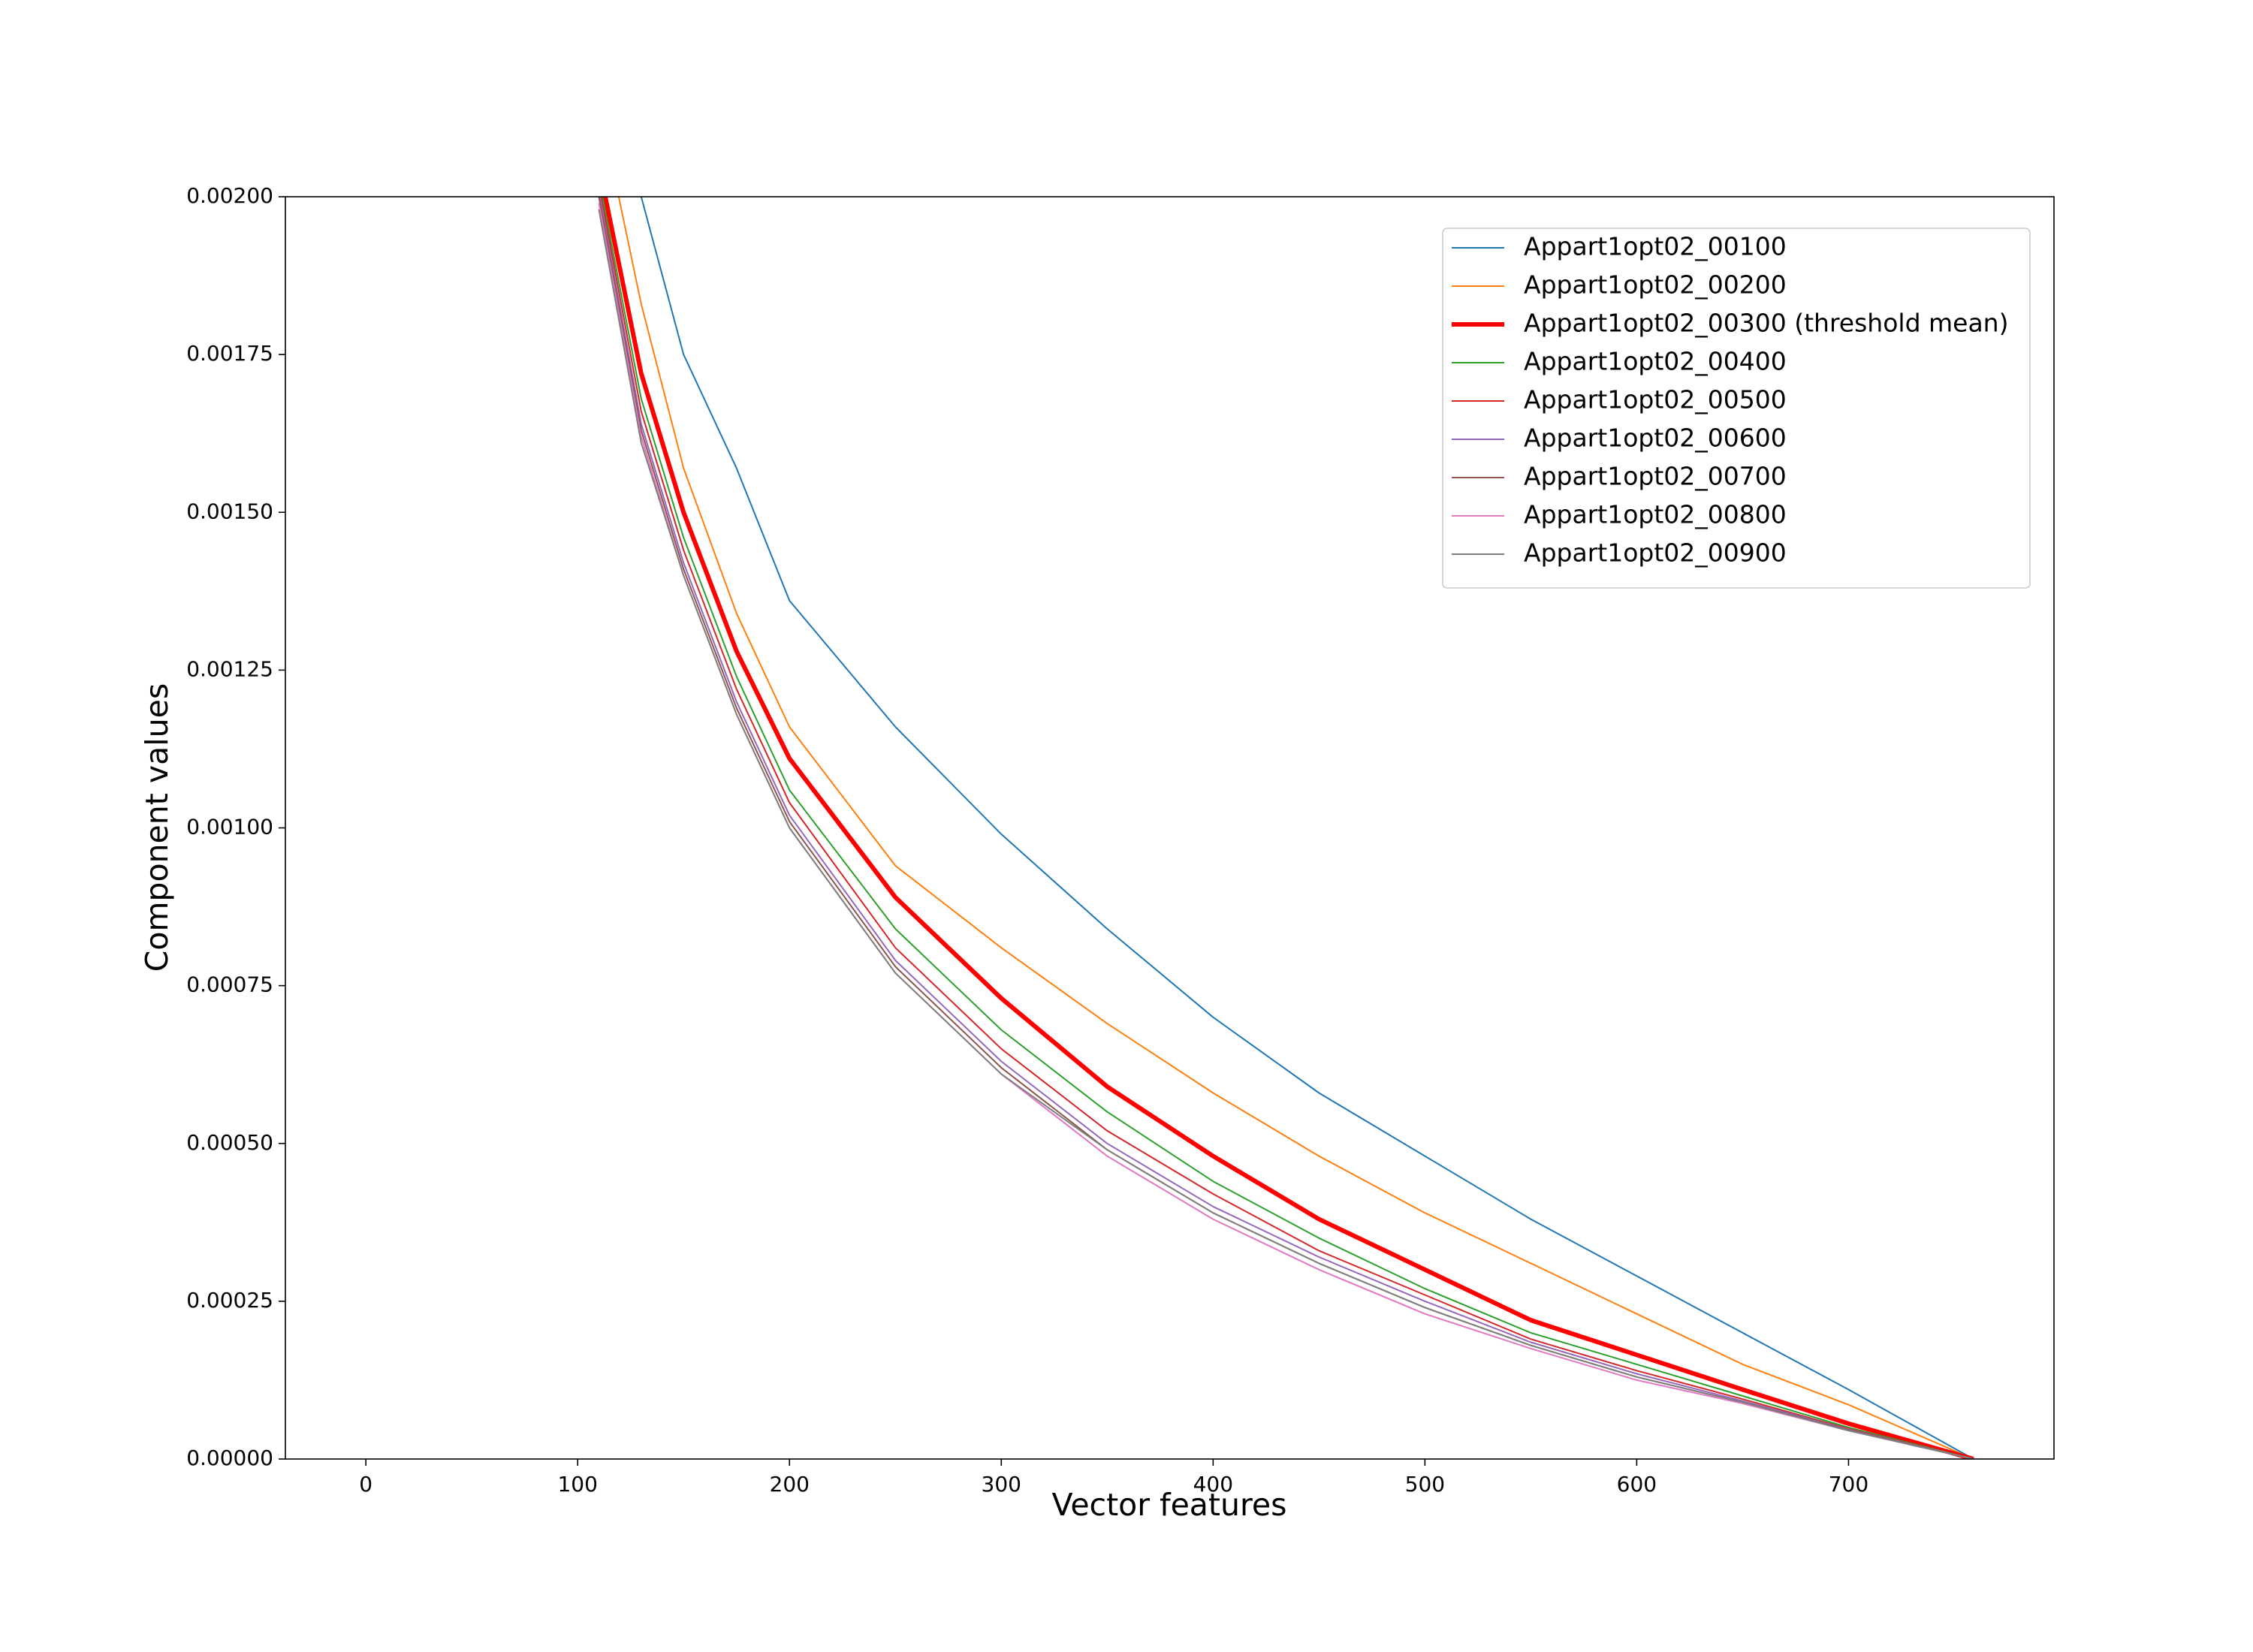 The image size is (2253, 1652). What do you see at coordinates (230, 353) in the screenshot?
I see `y-tick-label: 0.00175` at bounding box center [230, 353].